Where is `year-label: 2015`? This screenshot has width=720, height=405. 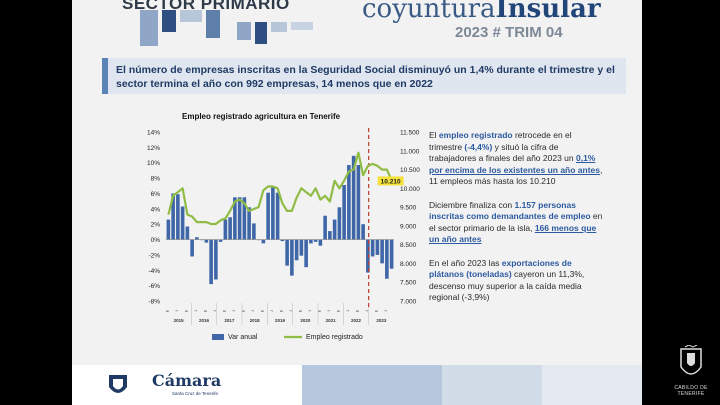
year-label: 2015 is located at coordinates (179, 320).